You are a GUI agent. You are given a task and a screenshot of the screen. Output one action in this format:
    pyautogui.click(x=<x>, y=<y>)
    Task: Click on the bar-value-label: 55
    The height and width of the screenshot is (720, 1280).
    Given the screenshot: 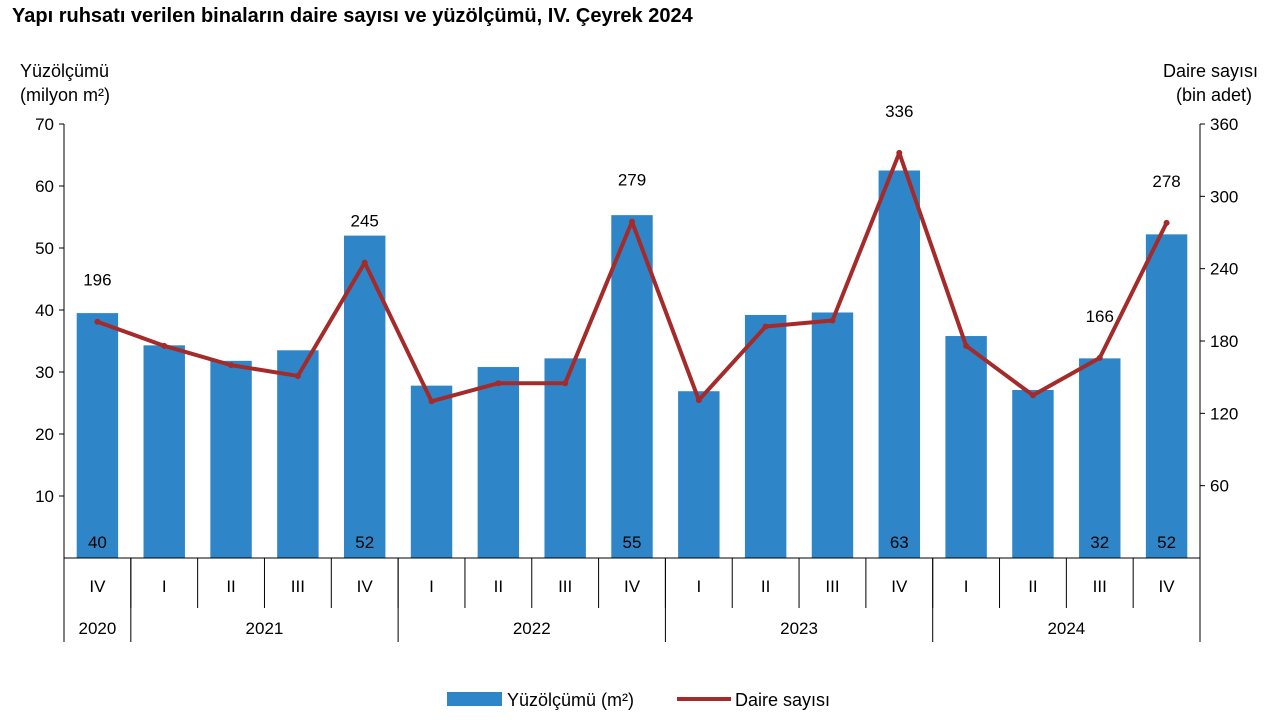 What is the action you would take?
    pyautogui.click(x=632, y=542)
    